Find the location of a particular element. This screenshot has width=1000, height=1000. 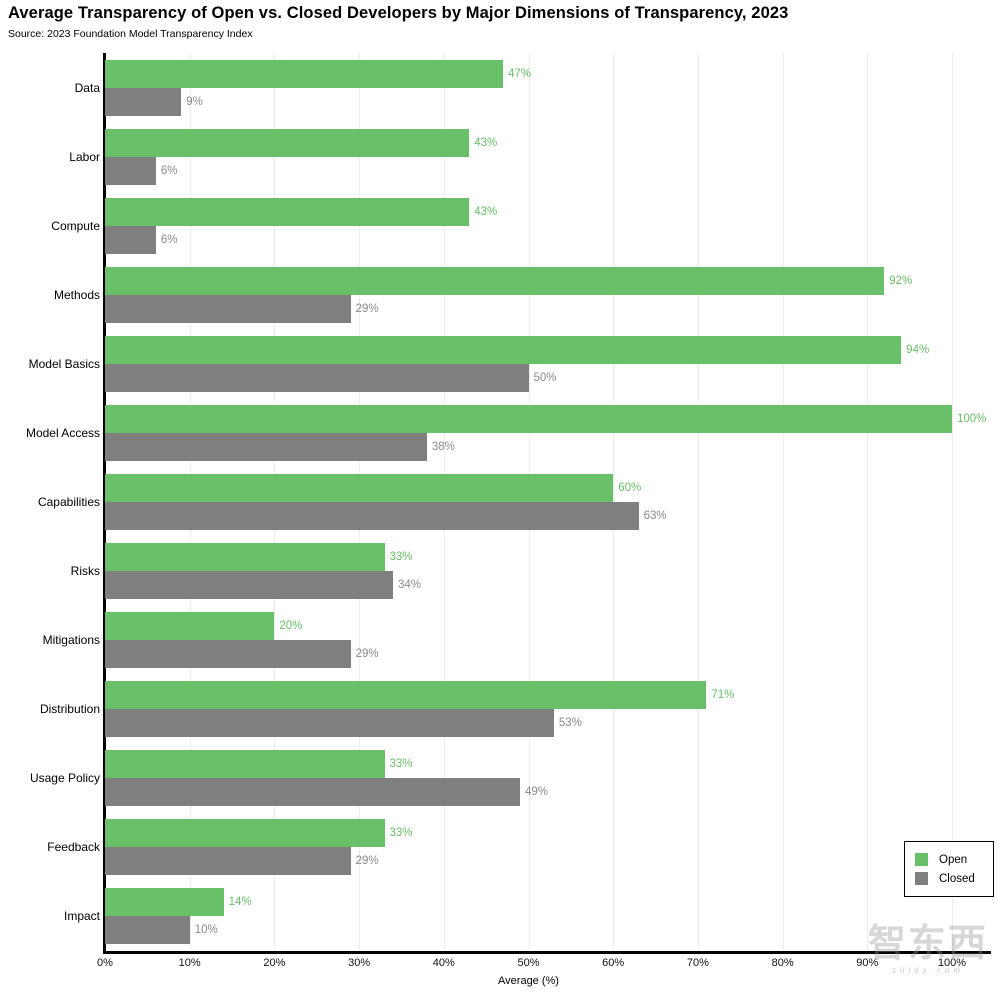

bar-value-closed: 34% is located at coordinates (409, 585).